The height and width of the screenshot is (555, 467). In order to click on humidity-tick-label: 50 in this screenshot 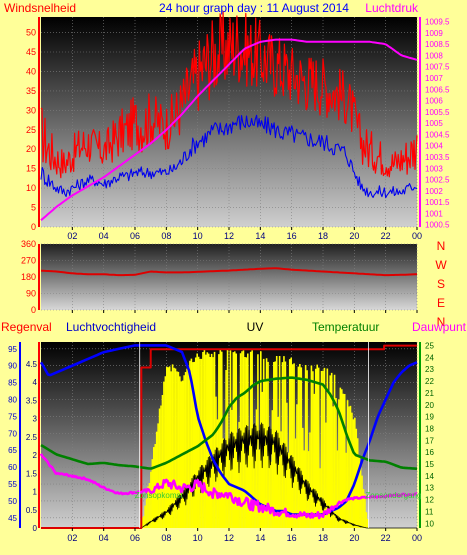, I will do `click(12, 501)`.